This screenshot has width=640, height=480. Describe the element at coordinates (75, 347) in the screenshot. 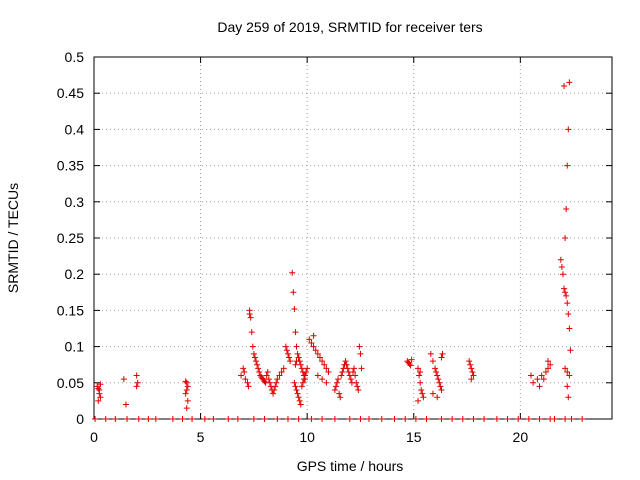

I see `y-tick-label: 0.1` at that location.